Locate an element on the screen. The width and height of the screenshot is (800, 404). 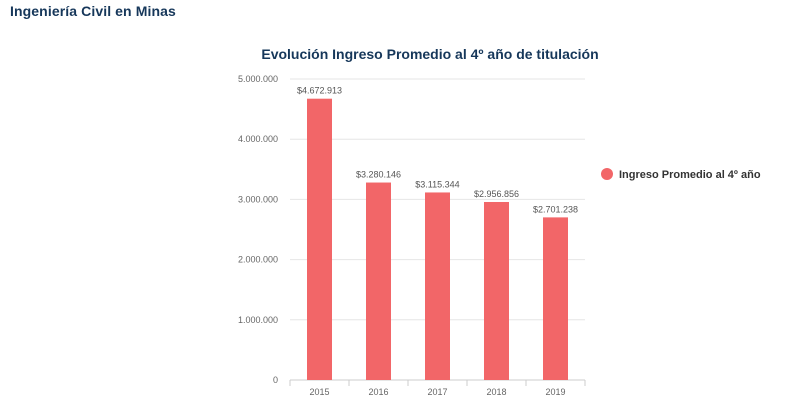
data-label-2018: $2.956.856 is located at coordinates (496, 194).